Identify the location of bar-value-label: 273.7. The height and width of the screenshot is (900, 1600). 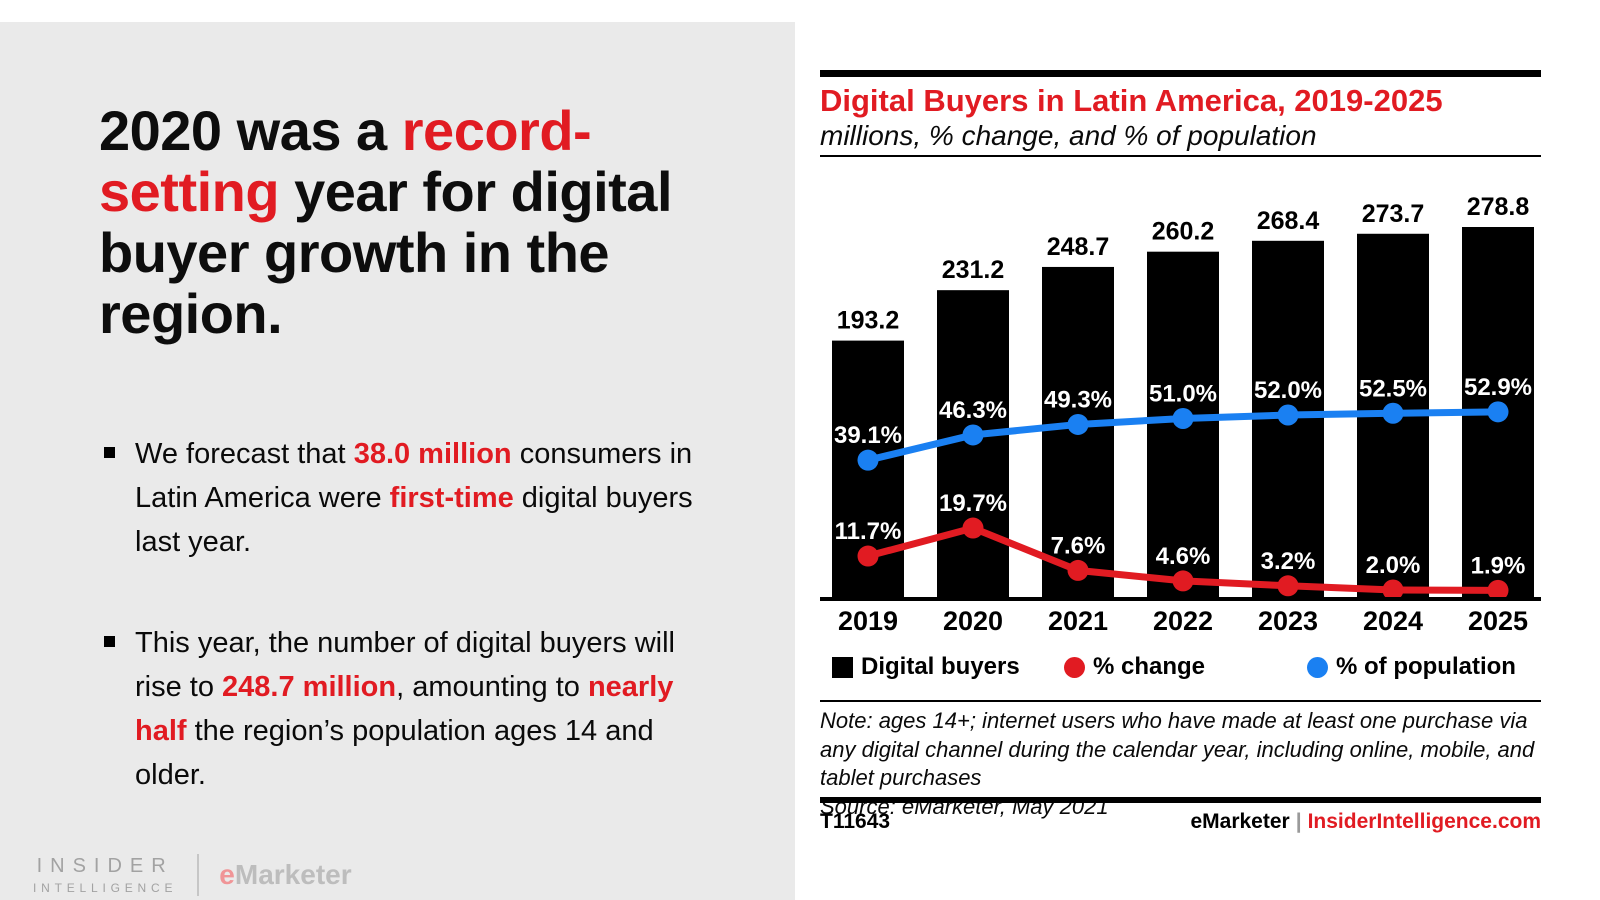
(1393, 214).